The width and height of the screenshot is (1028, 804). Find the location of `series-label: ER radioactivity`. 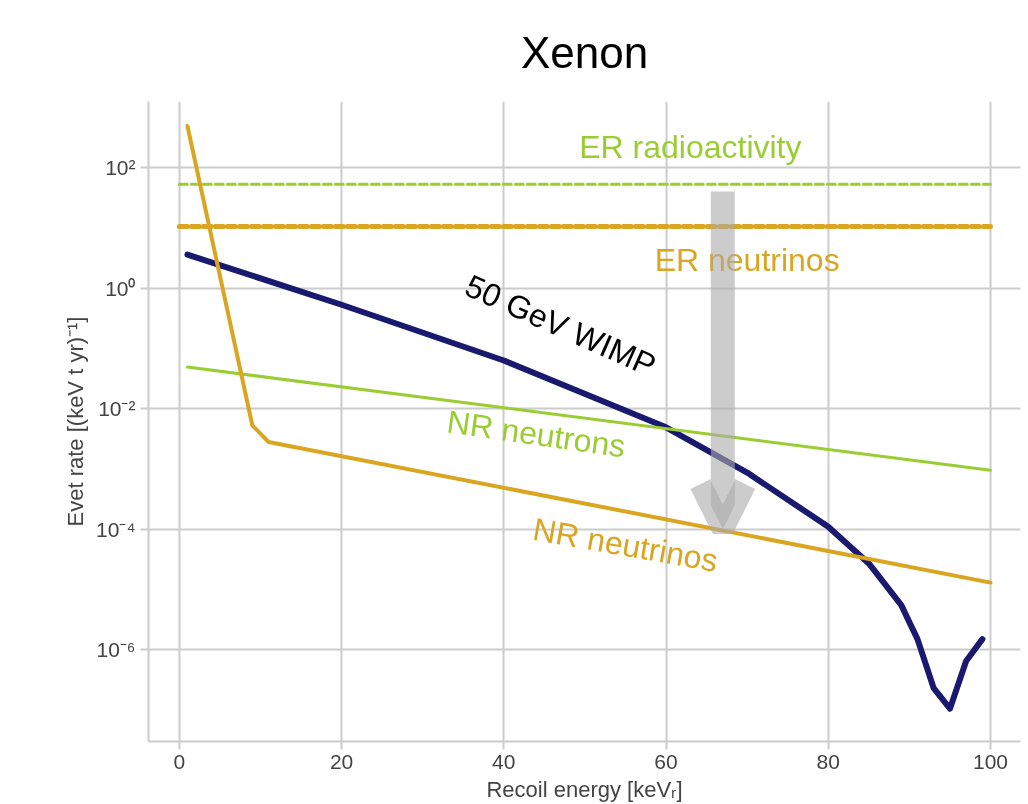

series-label: ER radioactivity is located at coordinates (690, 146).